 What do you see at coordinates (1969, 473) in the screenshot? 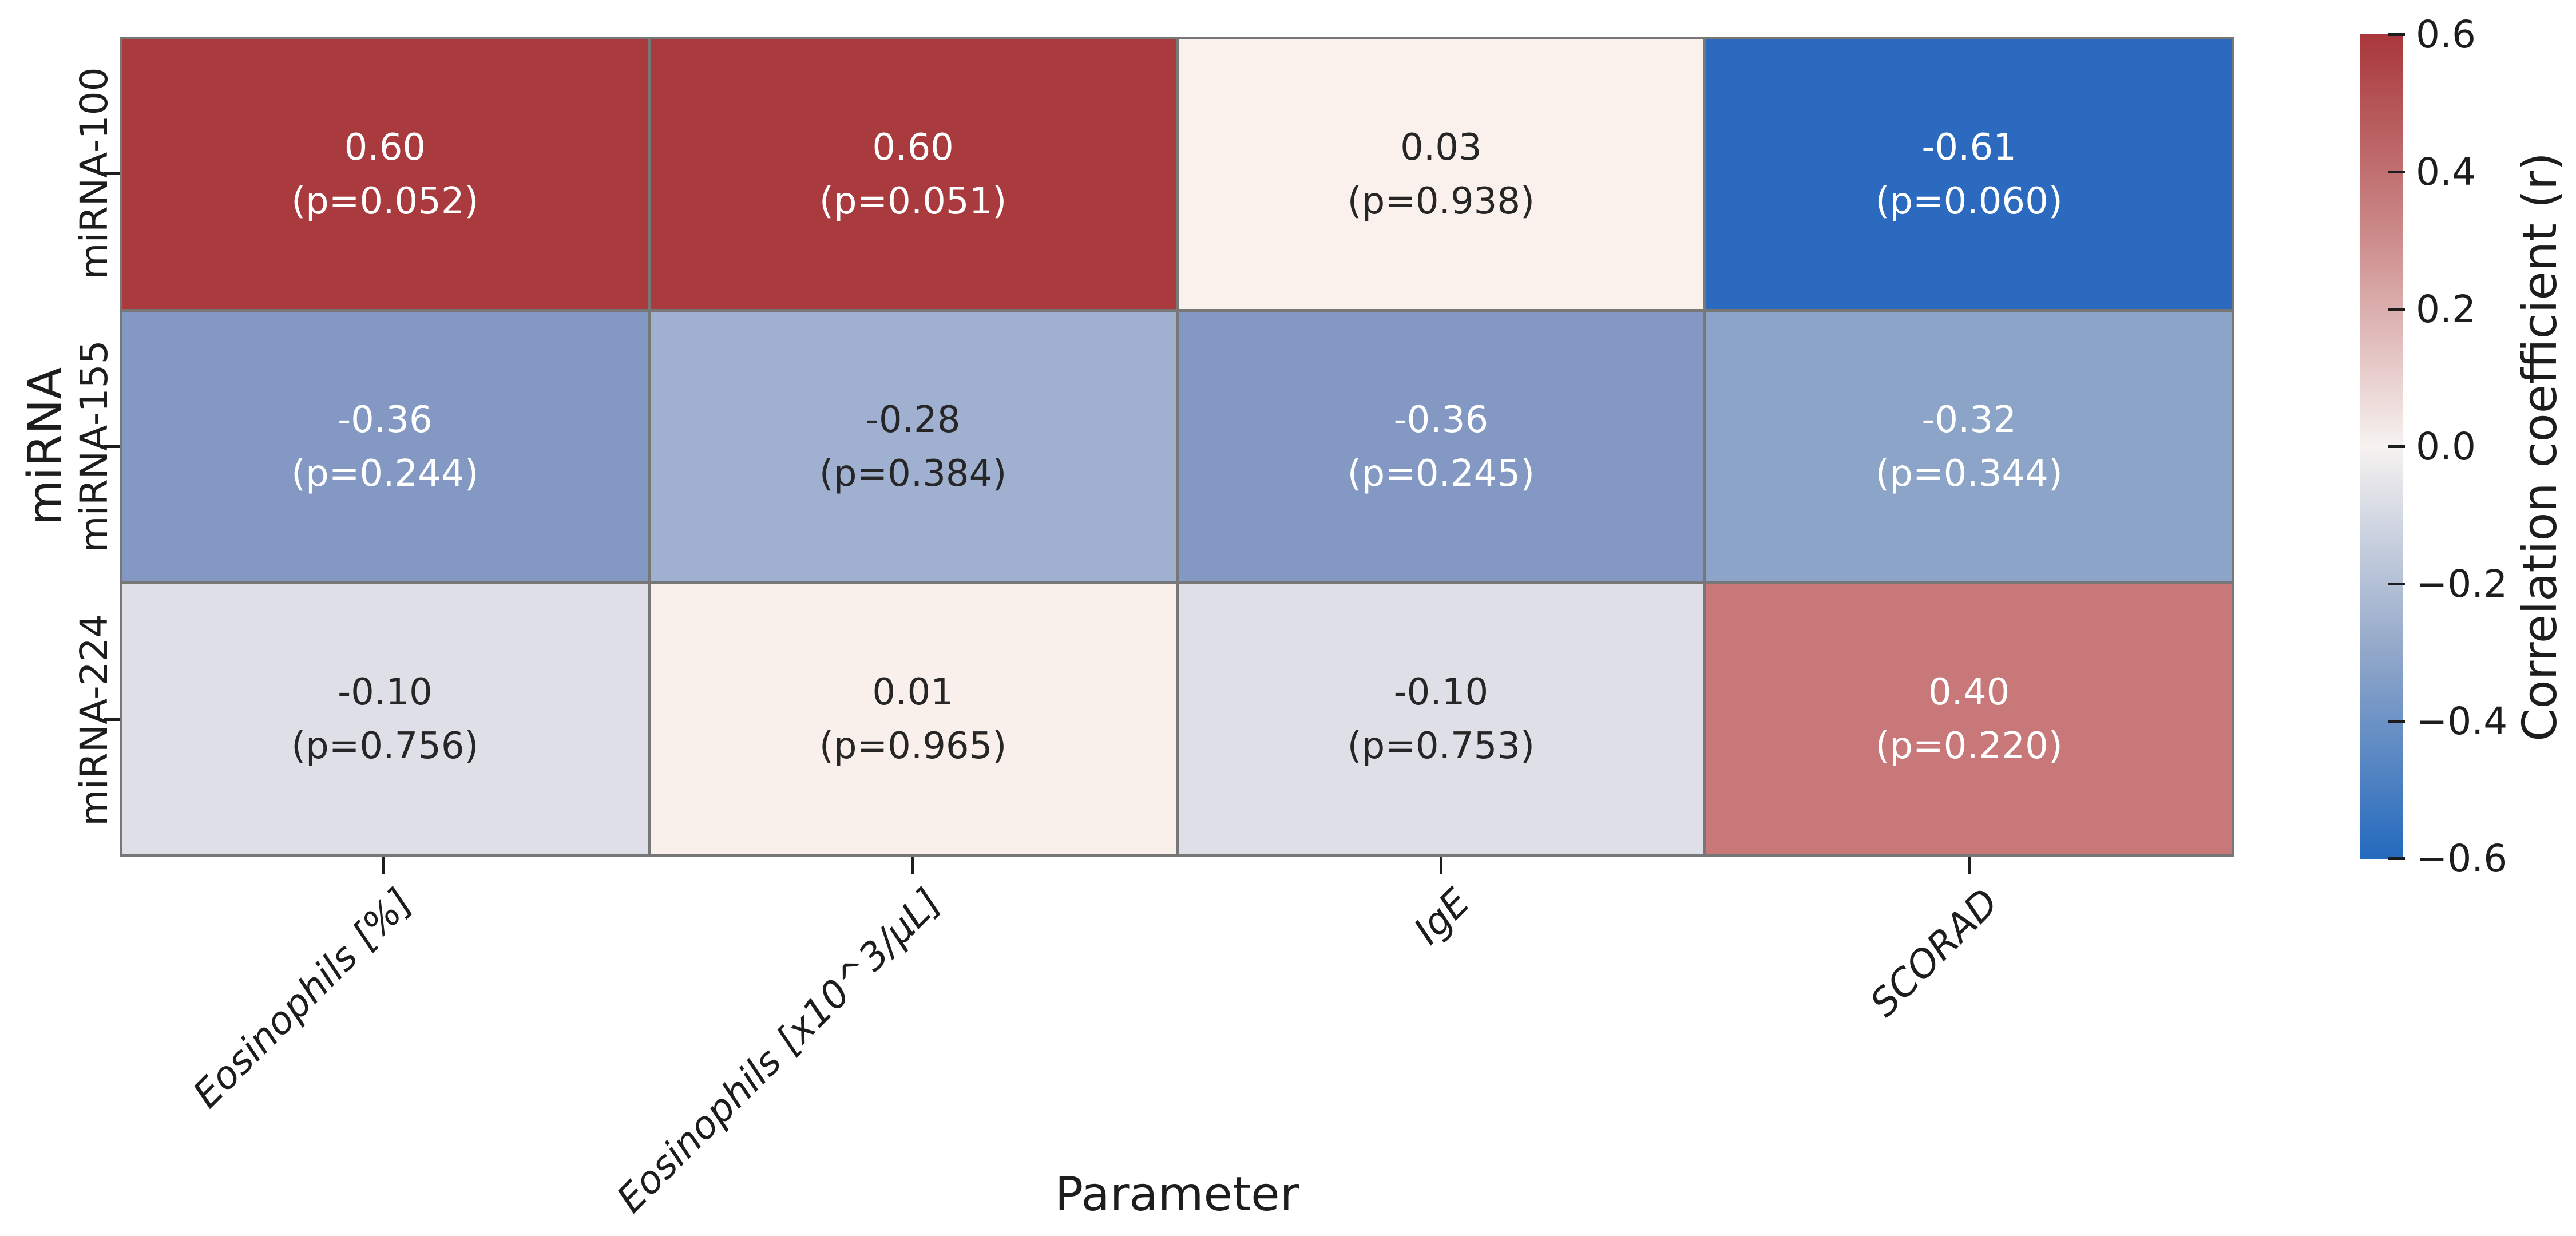
I see `cell-p-value: (p=0.344)` at bounding box center [1969, 473].